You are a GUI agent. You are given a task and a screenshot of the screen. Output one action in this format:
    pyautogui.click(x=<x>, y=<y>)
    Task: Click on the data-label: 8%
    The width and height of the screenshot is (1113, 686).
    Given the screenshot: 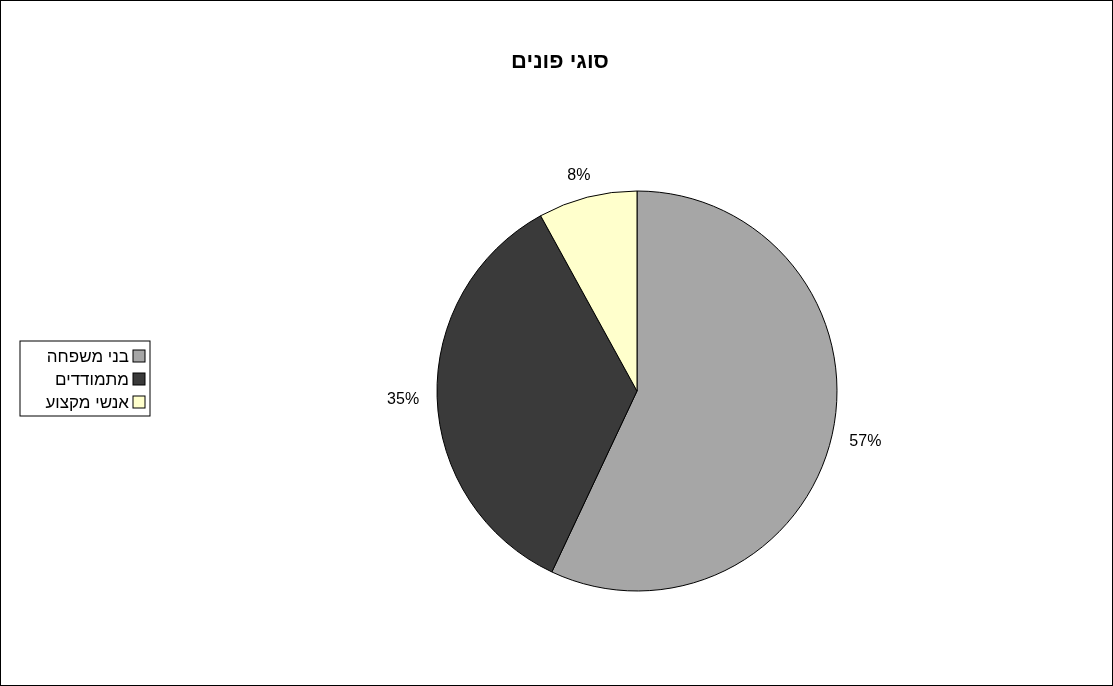 What is the action you would take?
    pyautogui.click(x=579, y=175)
    